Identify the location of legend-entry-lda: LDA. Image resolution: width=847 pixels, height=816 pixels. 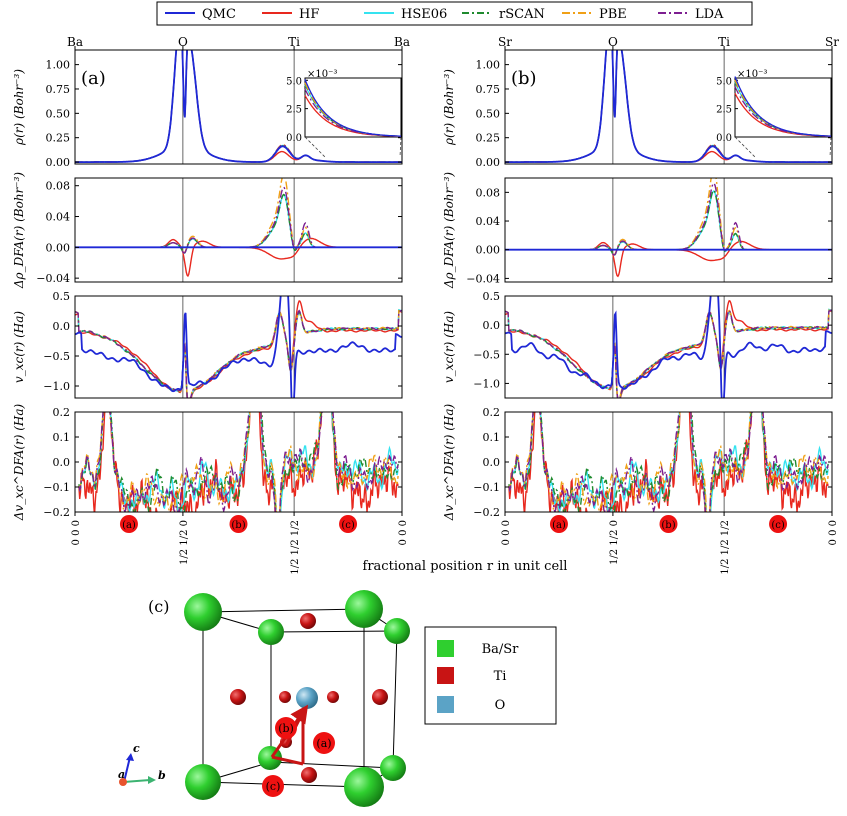
(691, 14).